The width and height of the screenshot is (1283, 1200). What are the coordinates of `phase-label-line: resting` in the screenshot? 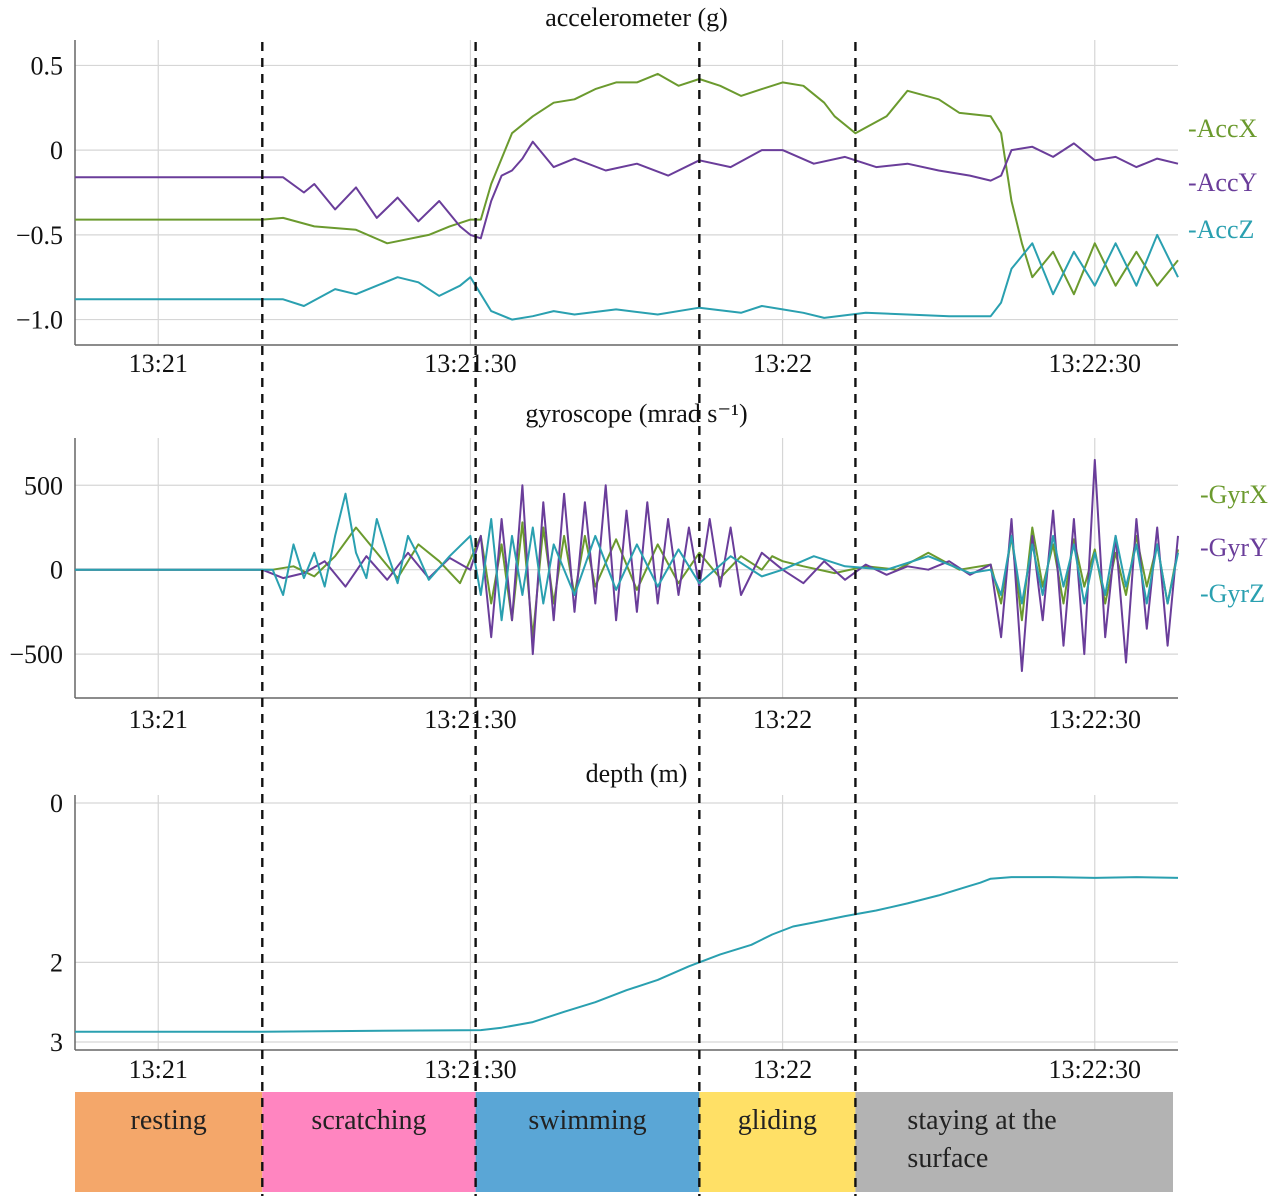 It's located at (169, 1120).